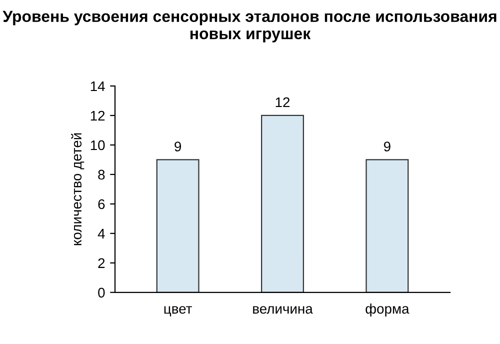 Image resolution: width=500 pixels, height=344 pixels. Describe the element at coordinates (388, 310) in the screenshot. I see `x-tick-label: форма` at that location.